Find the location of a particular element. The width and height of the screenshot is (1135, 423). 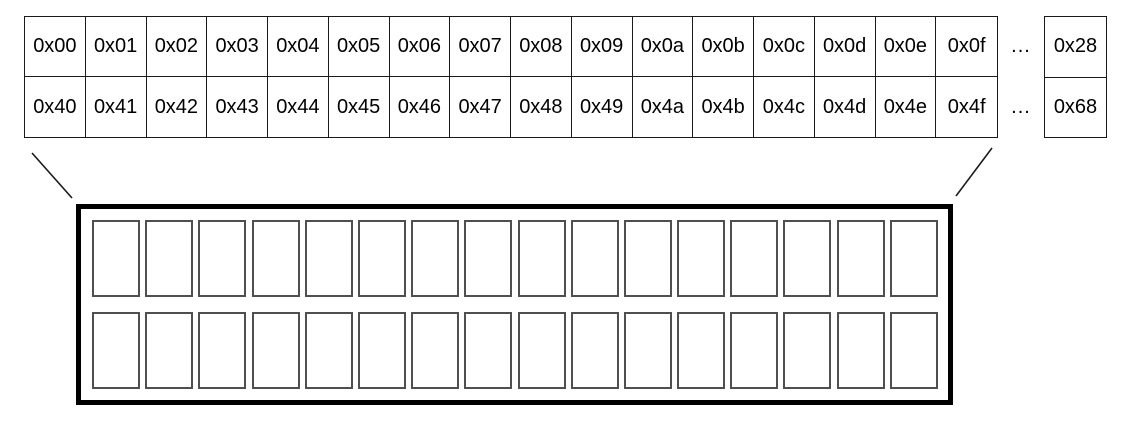

address-cell: 0x0b is located at coordinates (723, 47).